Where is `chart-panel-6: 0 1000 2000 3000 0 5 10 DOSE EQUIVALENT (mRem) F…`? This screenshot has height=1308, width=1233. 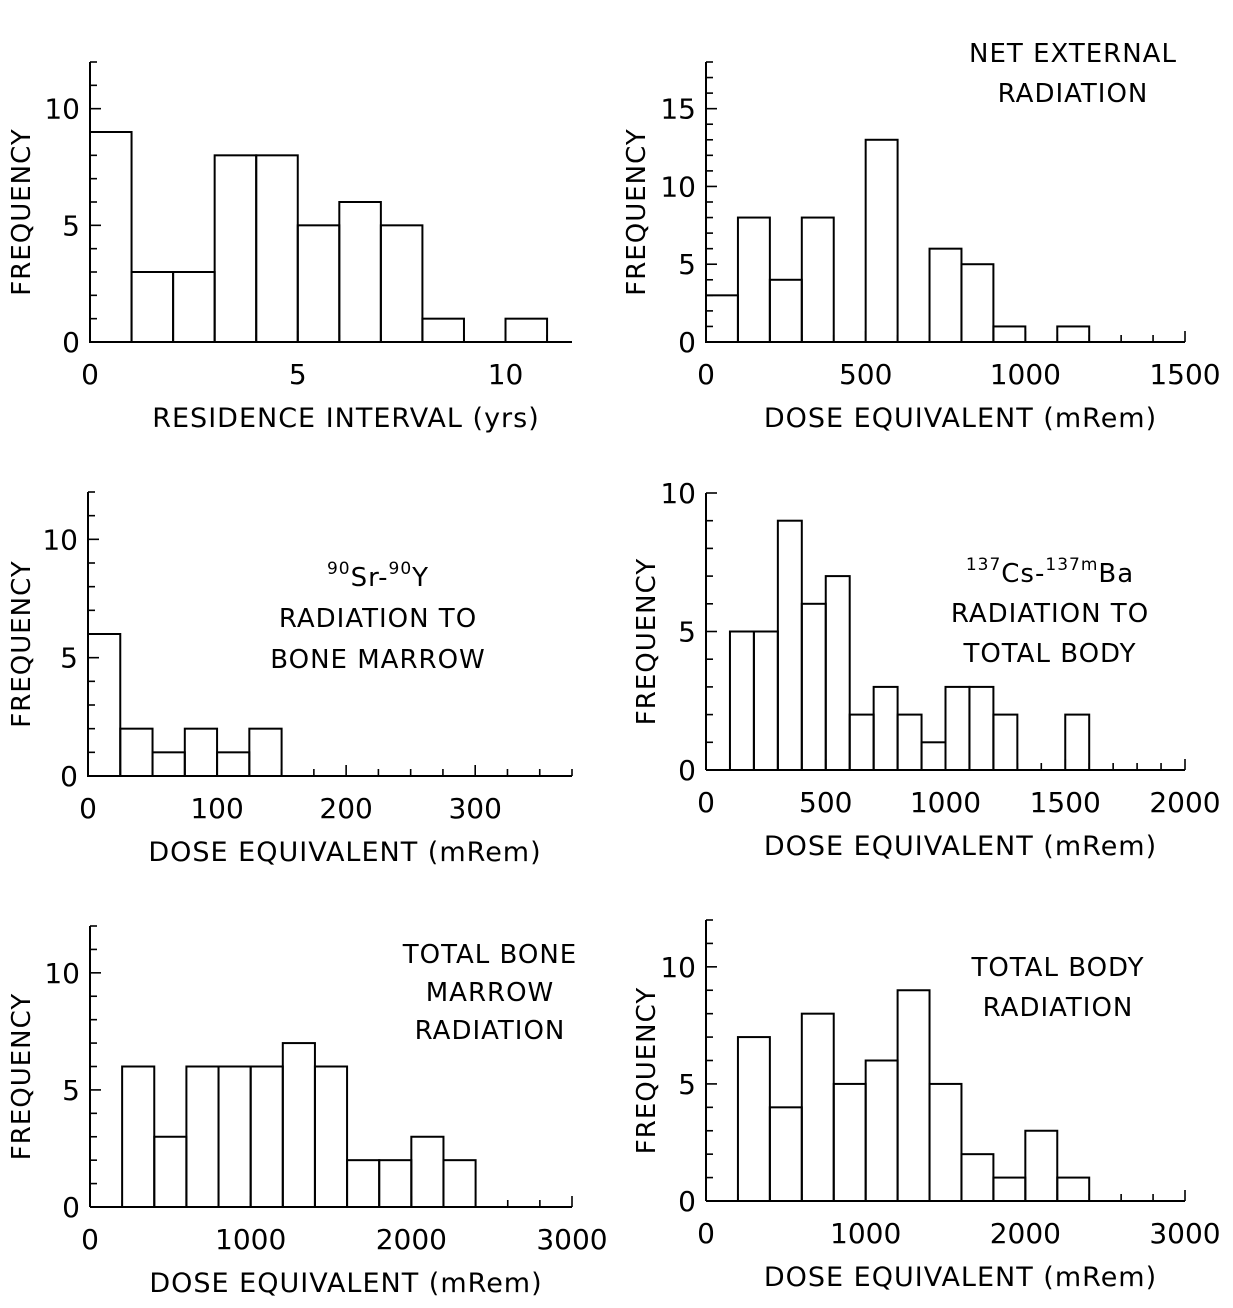
chart-panel-6: 0 1000 2000 3000 0 5 10 DOSE EQUIVALENT (mRem) F… is located at coordinates (926, 1106).